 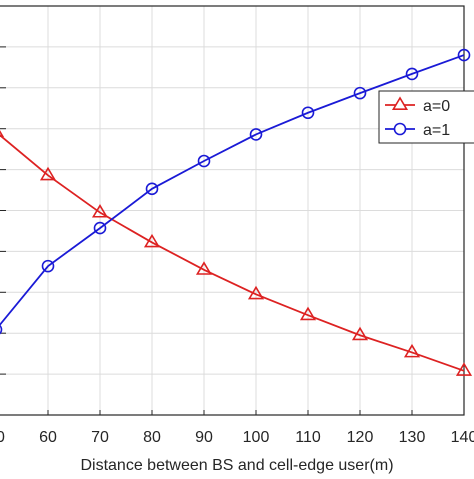 I want to click on x-tick-label: 90, so click(x=204, y=437).